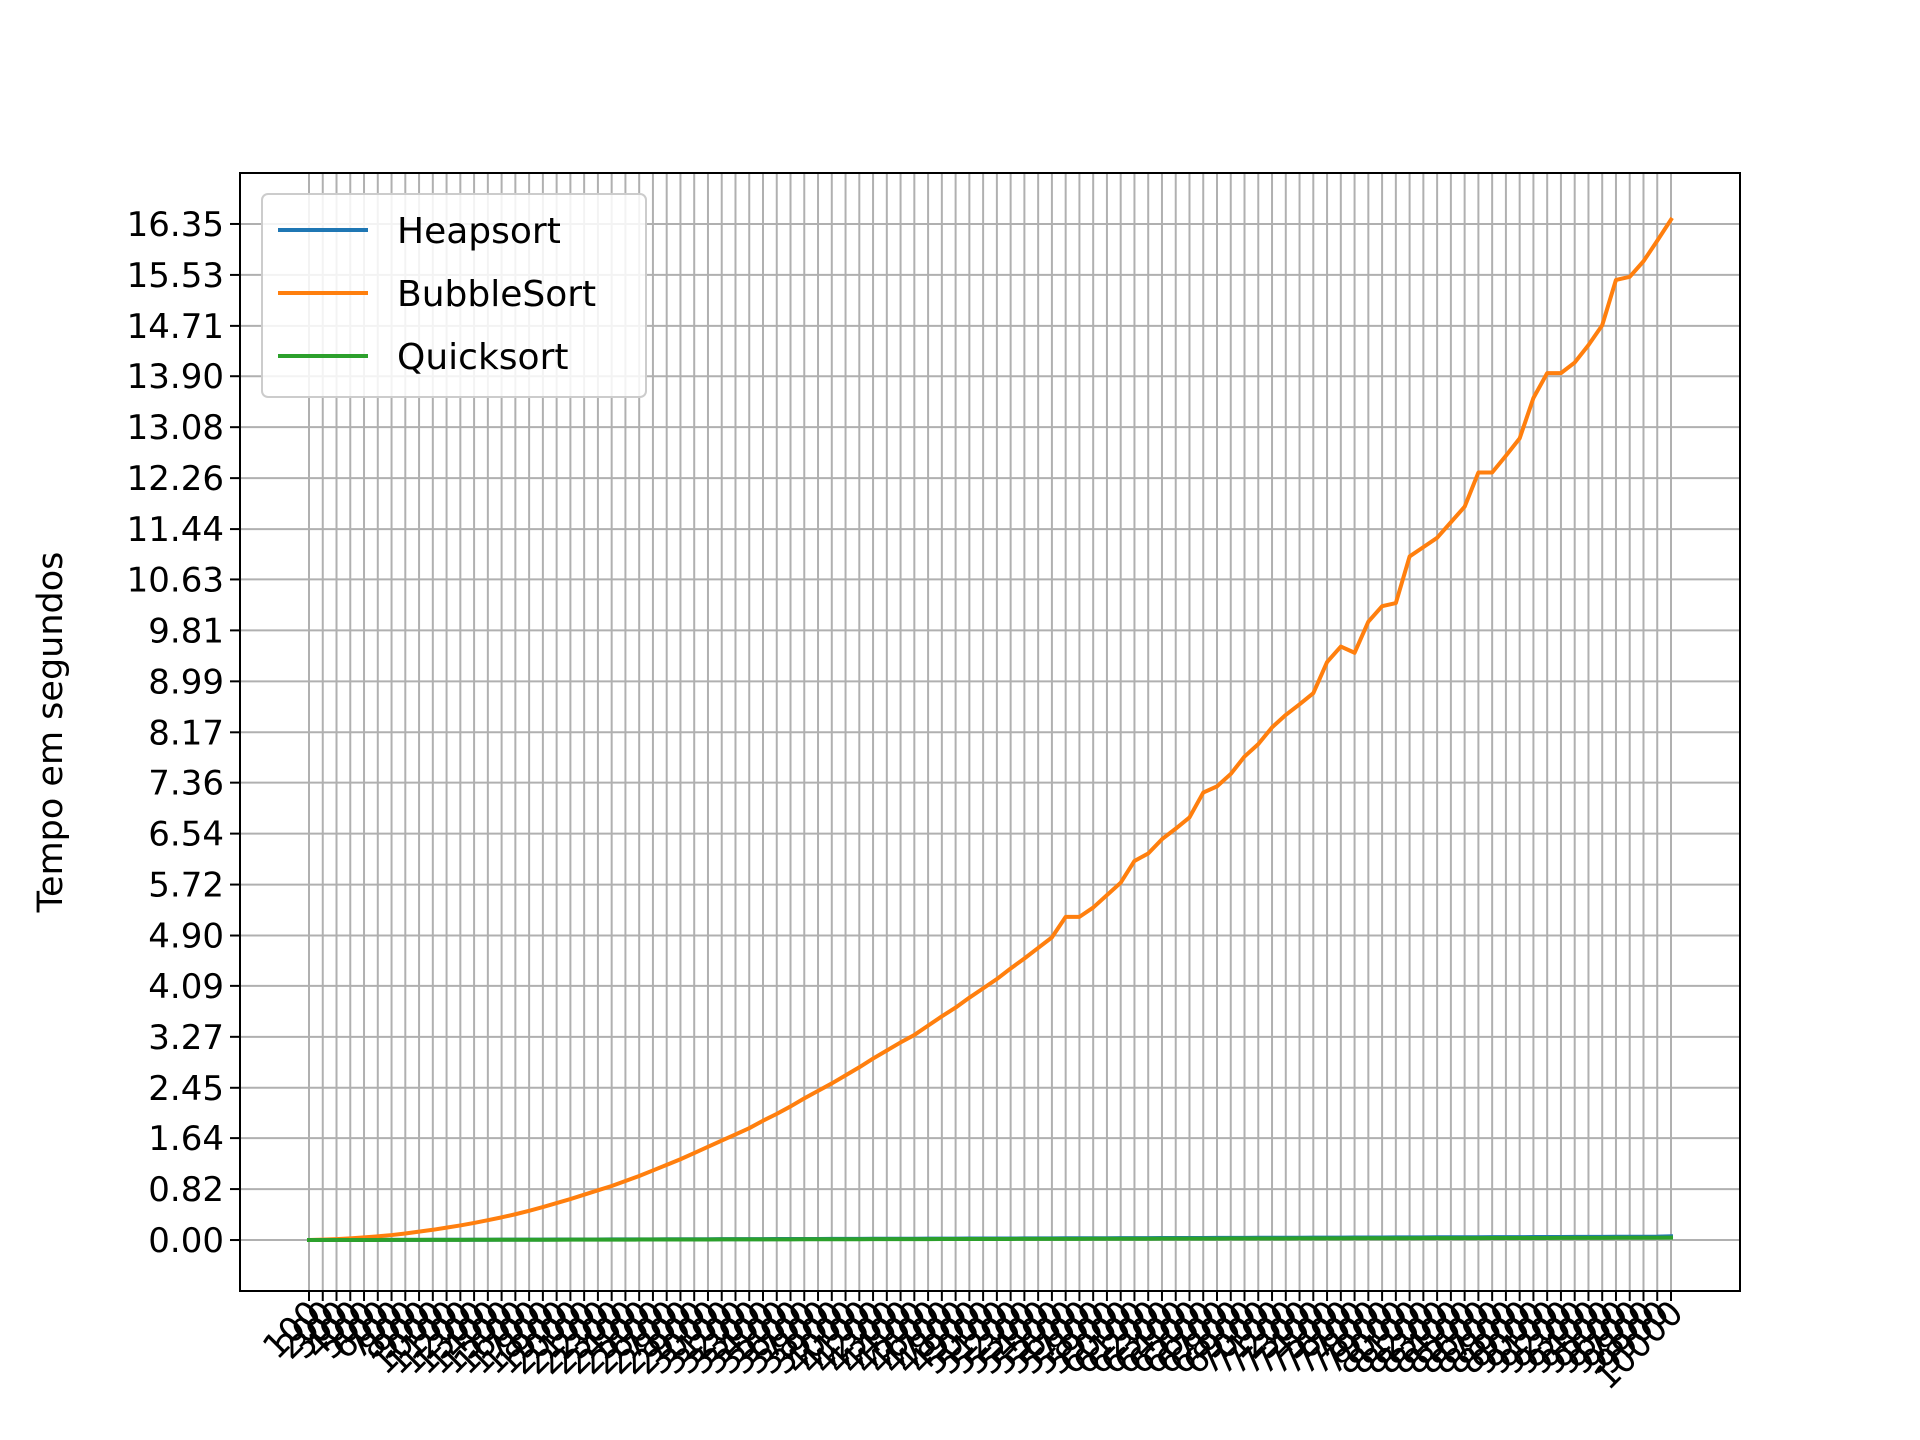  What do you see at coordinates (175, 225) in the screenshot?
I see `y-tick-label: 16.35` at bounding box center [175, 225].